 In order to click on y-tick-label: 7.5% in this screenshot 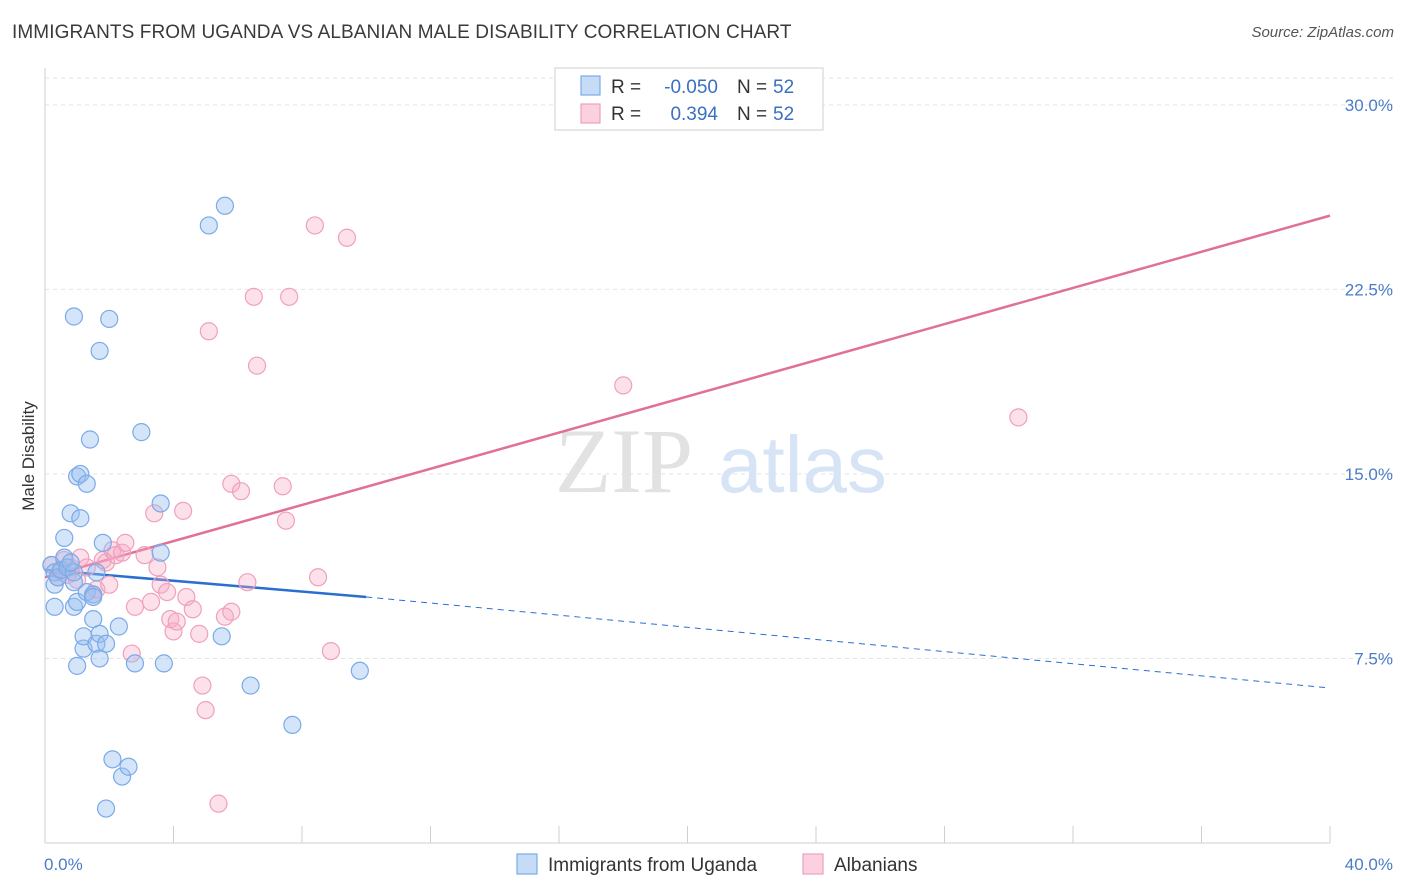, I will do `click(1373, 658)`.